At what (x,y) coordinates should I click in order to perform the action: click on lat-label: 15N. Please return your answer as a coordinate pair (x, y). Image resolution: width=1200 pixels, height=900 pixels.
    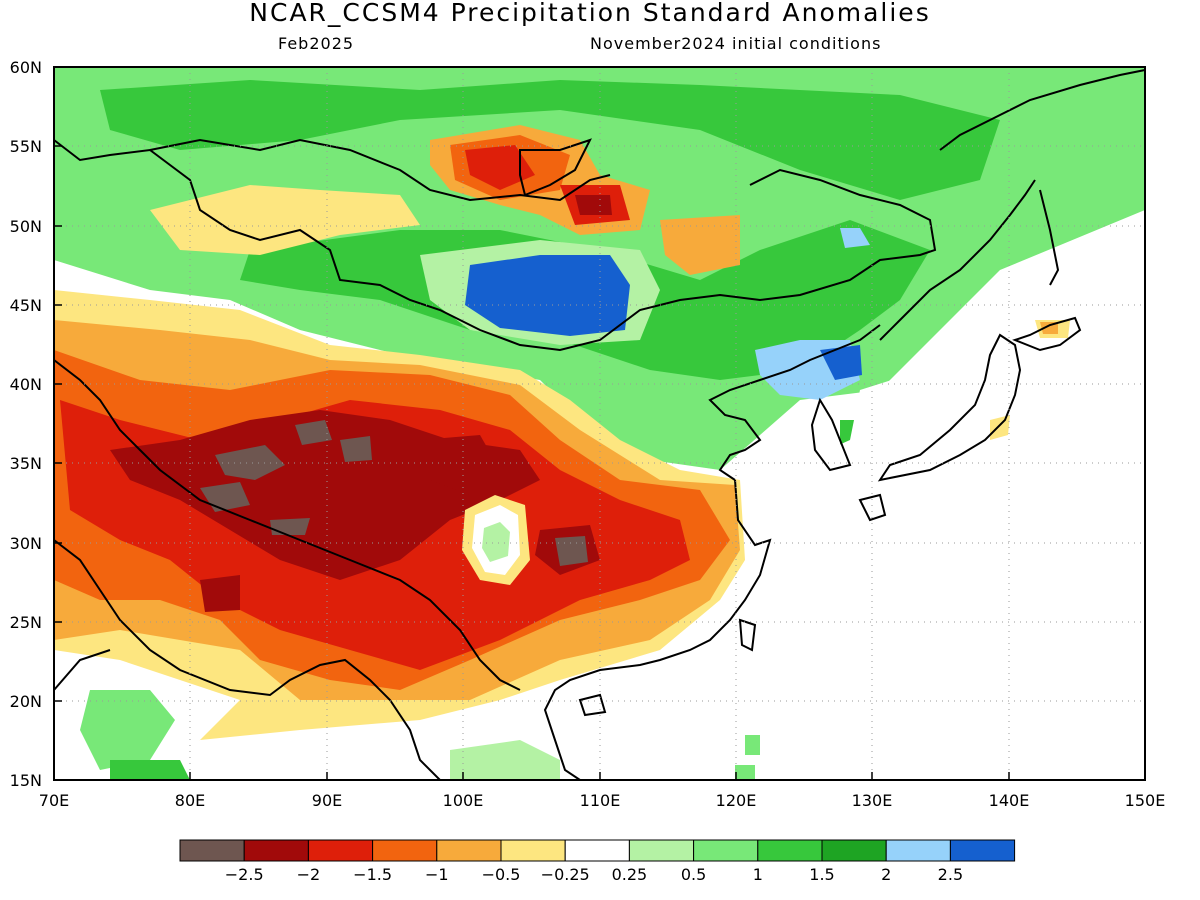
    Looking at the image, I should click on (26, 780).